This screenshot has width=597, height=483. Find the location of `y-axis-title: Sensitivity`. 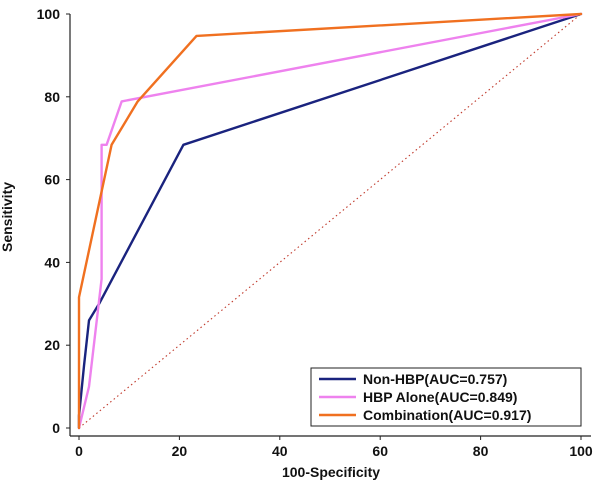

y-axis-title: Sensitivity is located at coordinates (7, 217).